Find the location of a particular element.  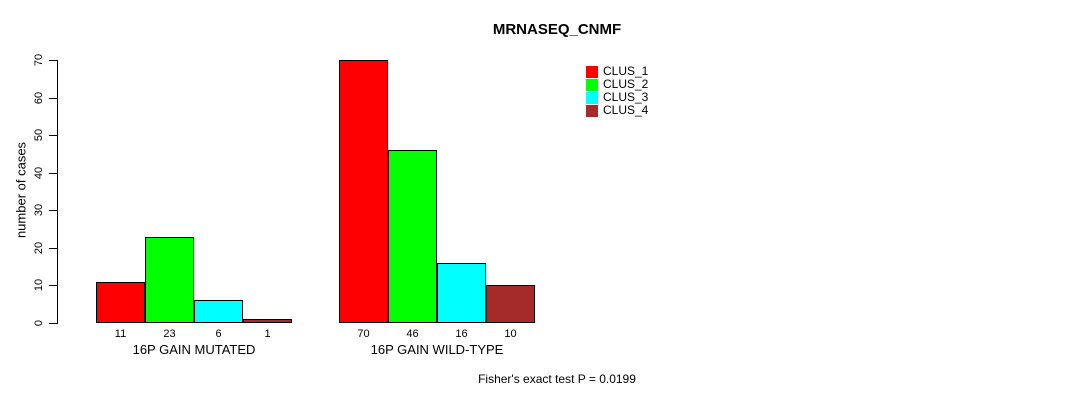

legend-item-clus_3: CLUS_3 is located at coordinates (617, 97).